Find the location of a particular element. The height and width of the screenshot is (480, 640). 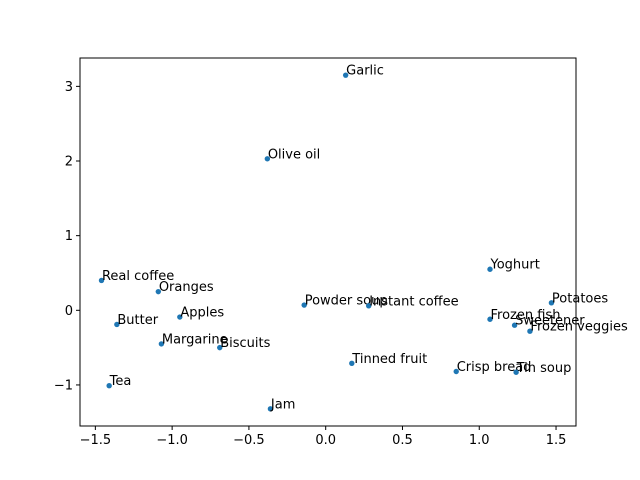

point-label: Yoghurt is located at coordinates (515, 265).